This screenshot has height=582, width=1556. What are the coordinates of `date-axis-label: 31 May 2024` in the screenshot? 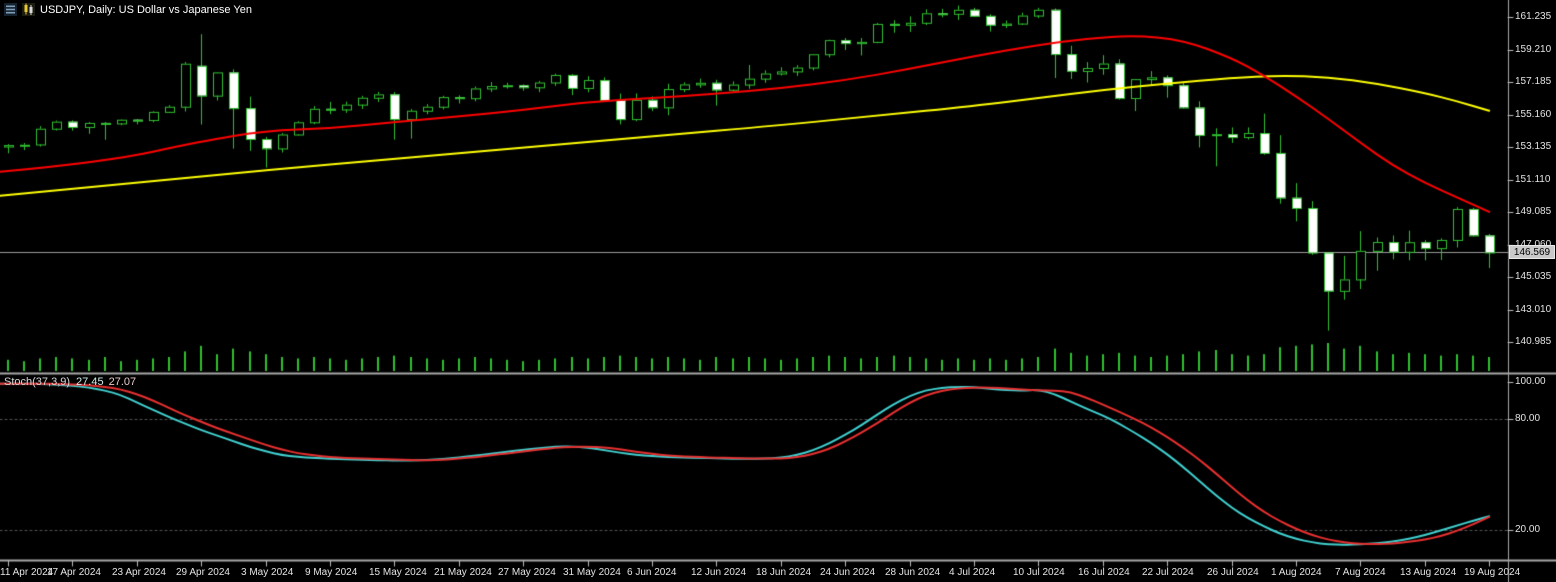 It's located at (592, 572).